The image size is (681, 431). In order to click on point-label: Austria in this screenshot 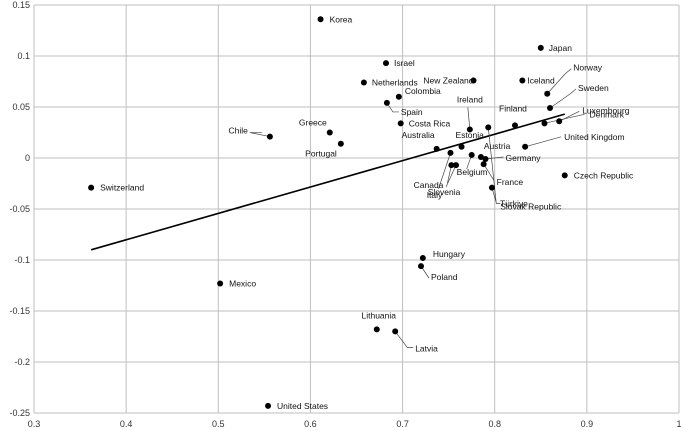, I will do `click(497, 146)`.